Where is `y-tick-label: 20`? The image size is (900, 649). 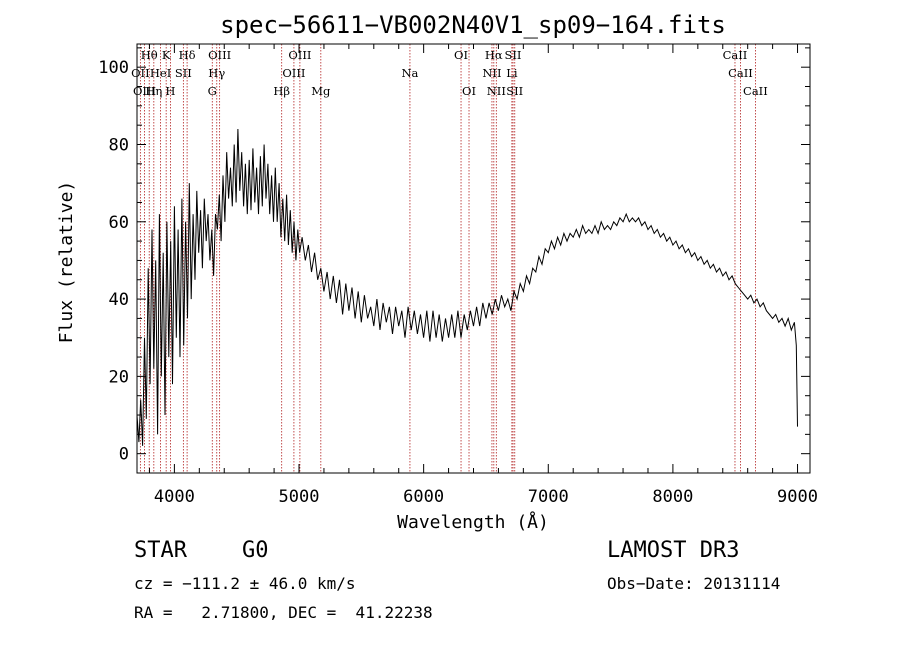 y-tick-label: 20 is located at coordinates (119, 377).